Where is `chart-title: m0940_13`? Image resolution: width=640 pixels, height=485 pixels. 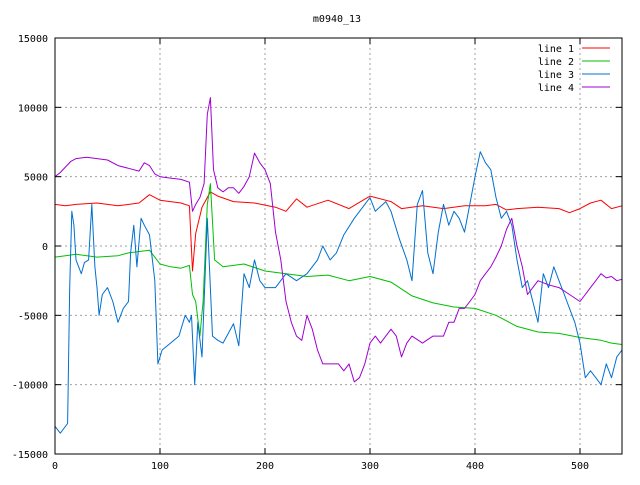
chart-title: m0940_13 is located at coordinates (337, 19).